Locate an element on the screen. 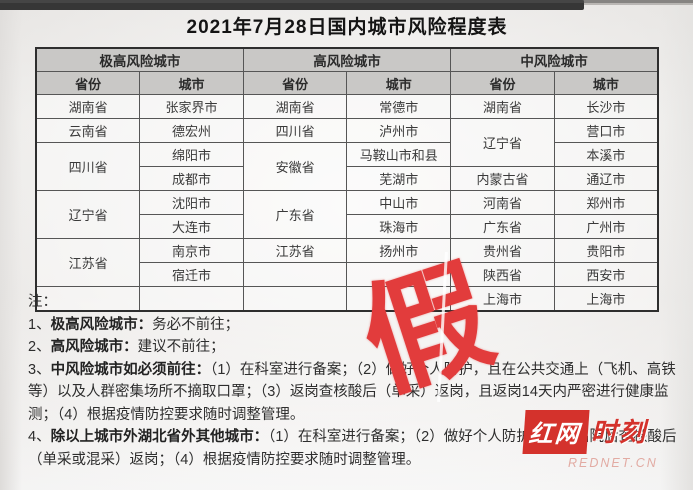 Image resolution: width=693 pixels, height=490 pixels. table-row: 大连市 珠海市 广东省 广州市 is located at coordinates (347, 226).